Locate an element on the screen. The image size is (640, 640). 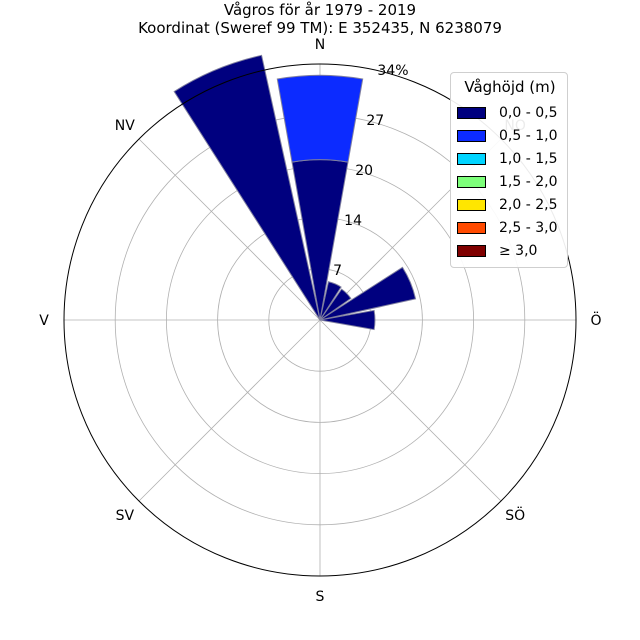
legend-item: ≥ 3,0 is located at coordinates (512, 251).